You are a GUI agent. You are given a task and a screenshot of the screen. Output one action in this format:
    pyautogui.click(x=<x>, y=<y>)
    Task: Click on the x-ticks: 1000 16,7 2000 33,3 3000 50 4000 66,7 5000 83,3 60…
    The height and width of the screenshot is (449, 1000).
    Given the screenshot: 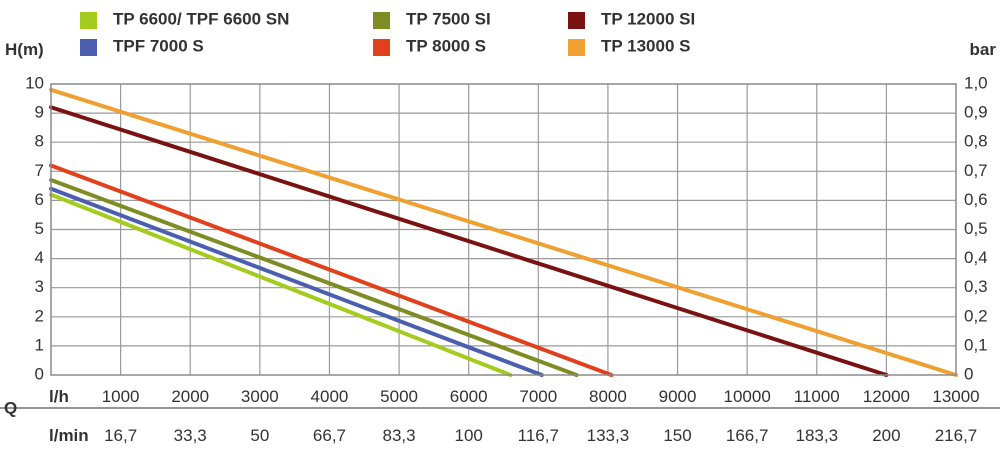 What is the action you would take?
    pyautogui.click(x=541, y=416)
    